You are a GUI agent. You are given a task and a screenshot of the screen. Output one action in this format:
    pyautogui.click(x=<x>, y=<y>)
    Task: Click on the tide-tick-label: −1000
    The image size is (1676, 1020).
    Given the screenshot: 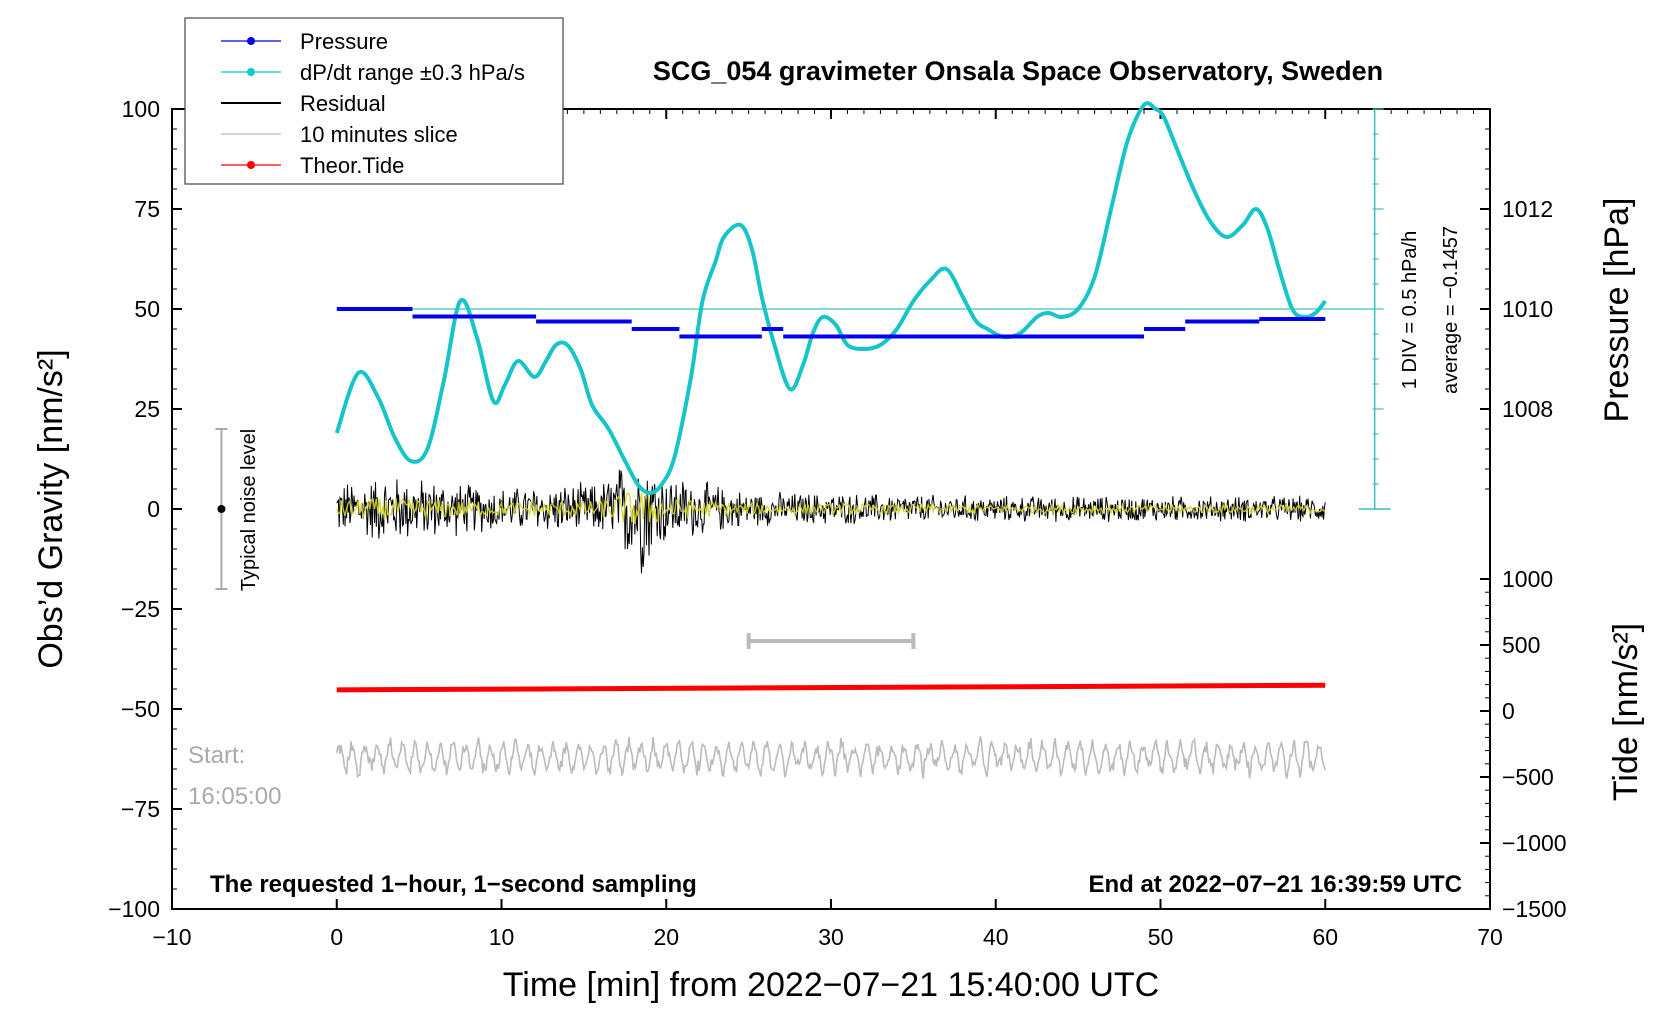 What is the action you would take?
    pyautogui.click(x=1534, y=843)
    